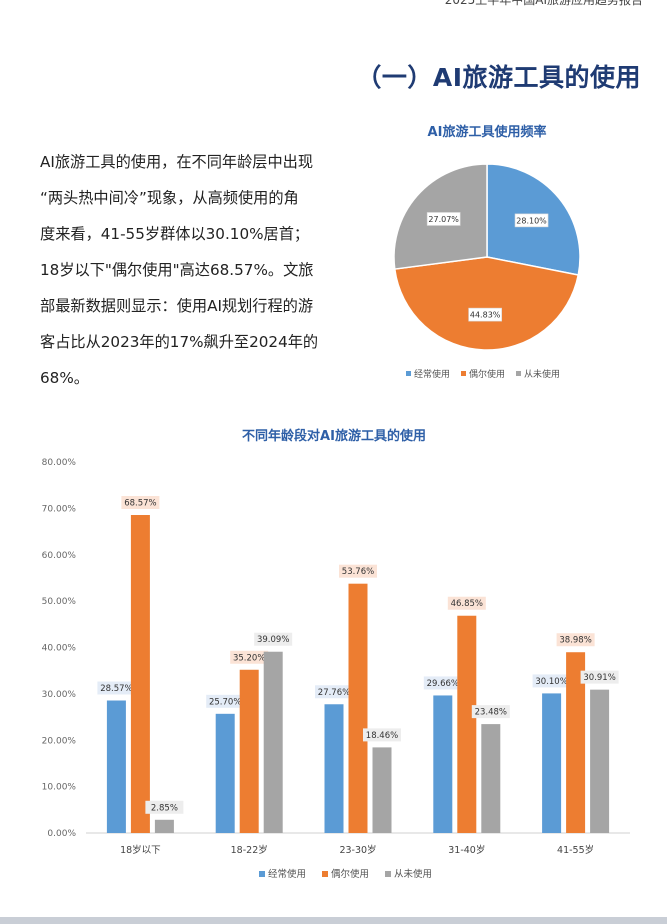 Image resolution: width=667 pixels, height=924 pixels. I want to click on bar-data-label: 30.10%, so click(551, 682).